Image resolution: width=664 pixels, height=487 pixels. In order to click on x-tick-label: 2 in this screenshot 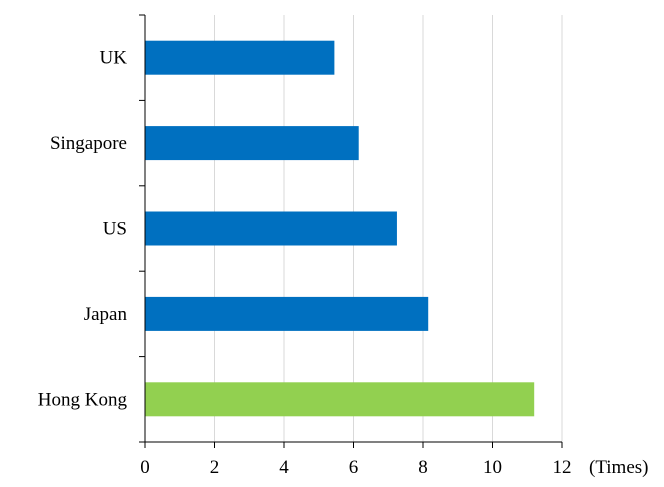, I will do `click(215, 467)`.